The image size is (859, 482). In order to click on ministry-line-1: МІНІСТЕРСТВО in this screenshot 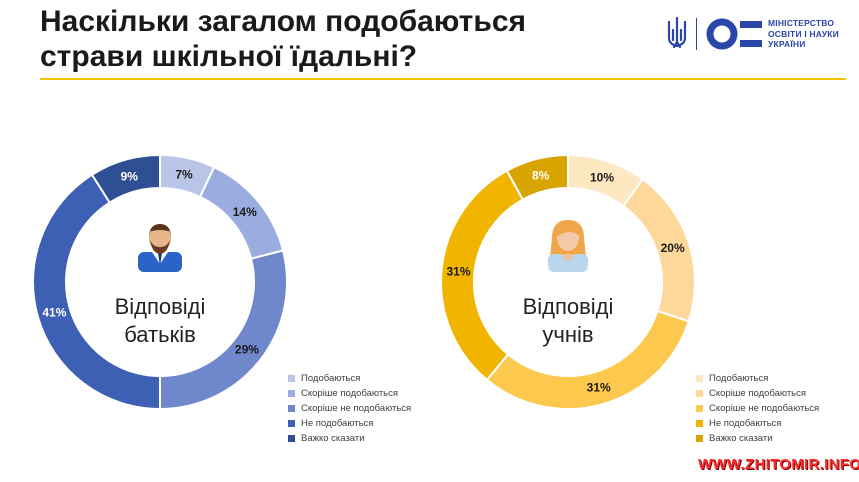, I will do `click(801, 23)`.